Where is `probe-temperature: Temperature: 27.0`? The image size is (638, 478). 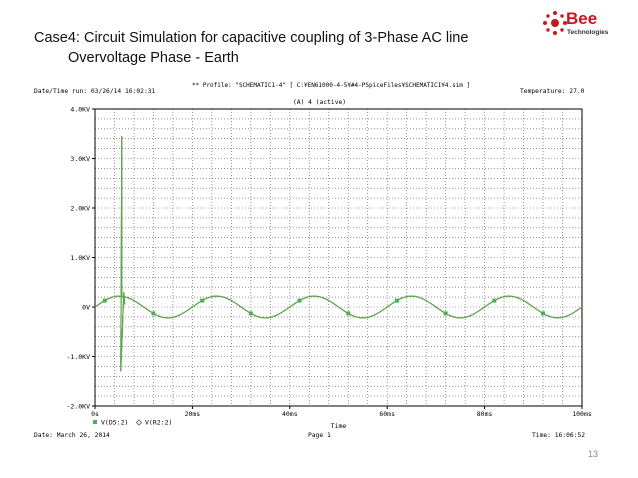 probe-temperature: Temperature: 27.0 is located at coordinates (552, 91).